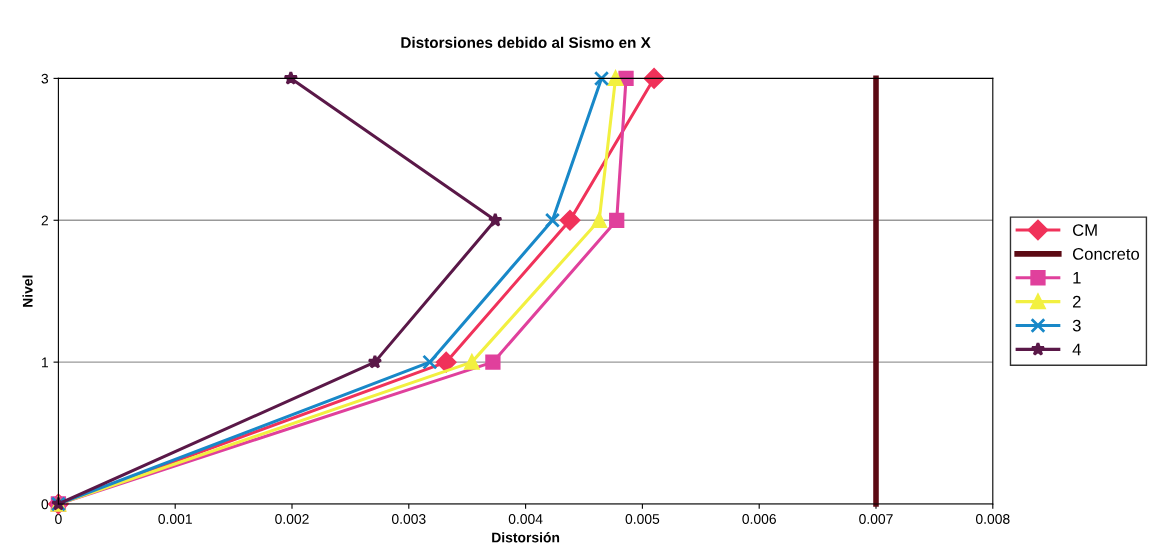  What do you see at coordinates (292, 519) in the screenshot?
I see `x-tick-label: 0.002` at bounding box center [292, 519].